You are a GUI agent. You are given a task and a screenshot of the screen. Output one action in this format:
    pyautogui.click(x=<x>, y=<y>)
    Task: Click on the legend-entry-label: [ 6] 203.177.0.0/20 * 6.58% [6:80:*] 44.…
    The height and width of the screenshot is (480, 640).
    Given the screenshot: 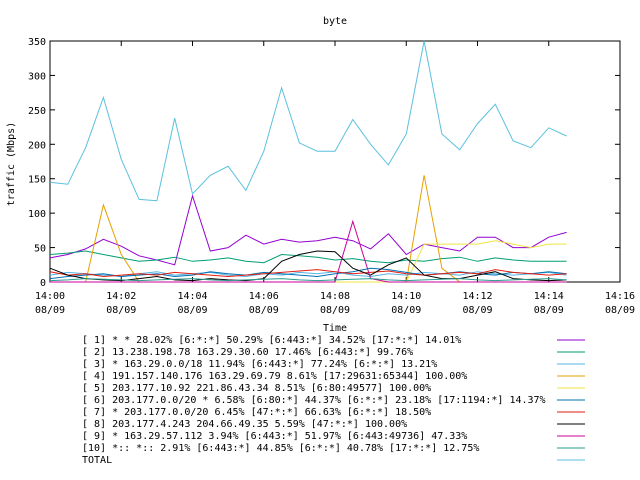 What is the action you would take?
    pyautogui.click(x=314, y=400)
    